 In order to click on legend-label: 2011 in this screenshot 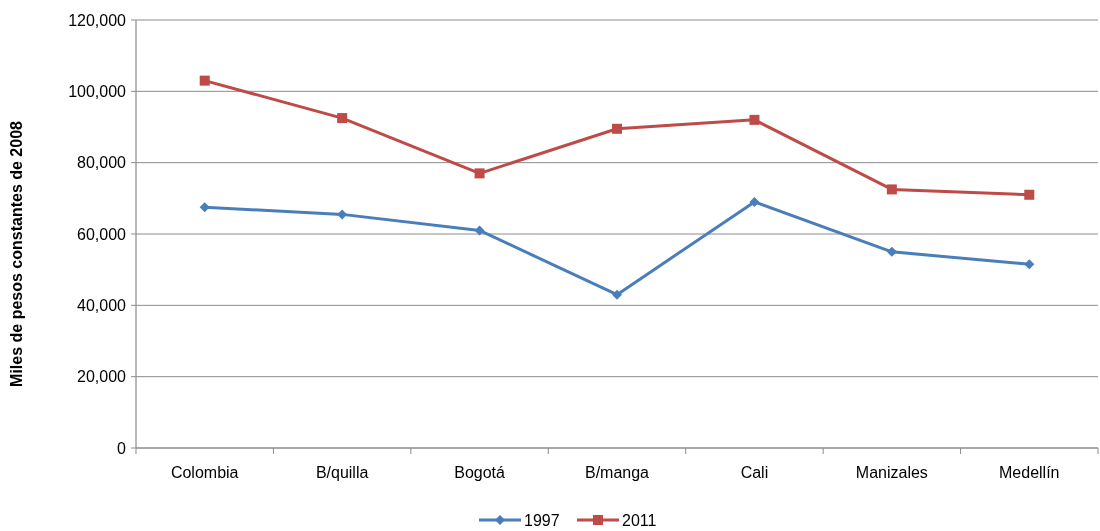, I will do `click(639, 520)`.